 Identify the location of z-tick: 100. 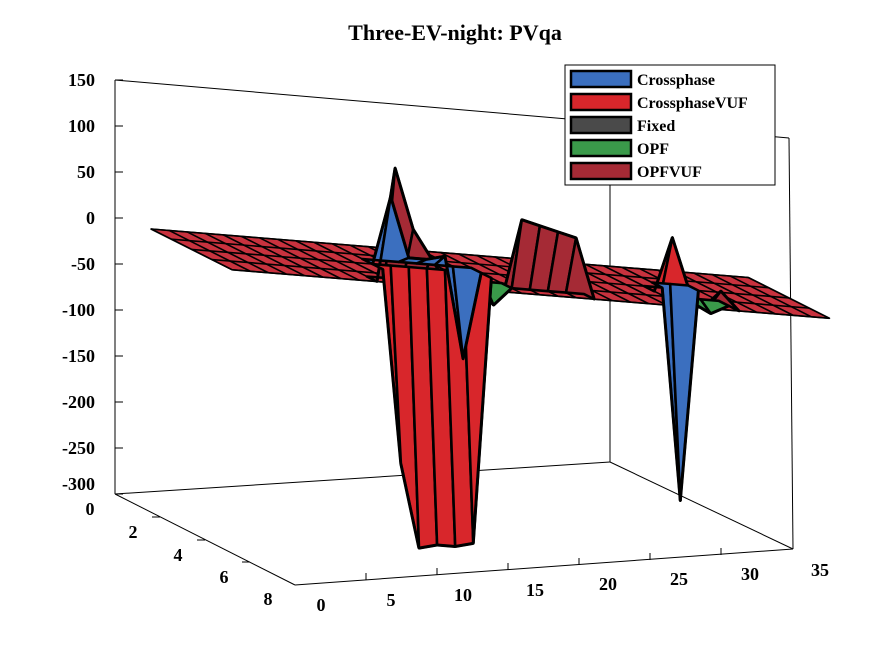
(95, 126).